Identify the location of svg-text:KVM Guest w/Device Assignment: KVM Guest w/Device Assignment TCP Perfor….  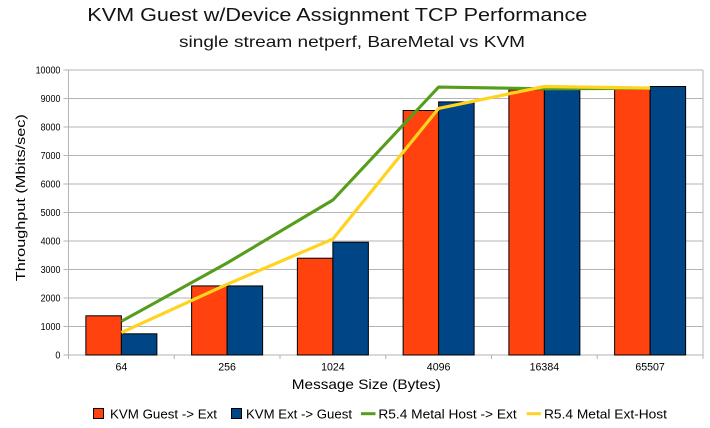
(337, 15).